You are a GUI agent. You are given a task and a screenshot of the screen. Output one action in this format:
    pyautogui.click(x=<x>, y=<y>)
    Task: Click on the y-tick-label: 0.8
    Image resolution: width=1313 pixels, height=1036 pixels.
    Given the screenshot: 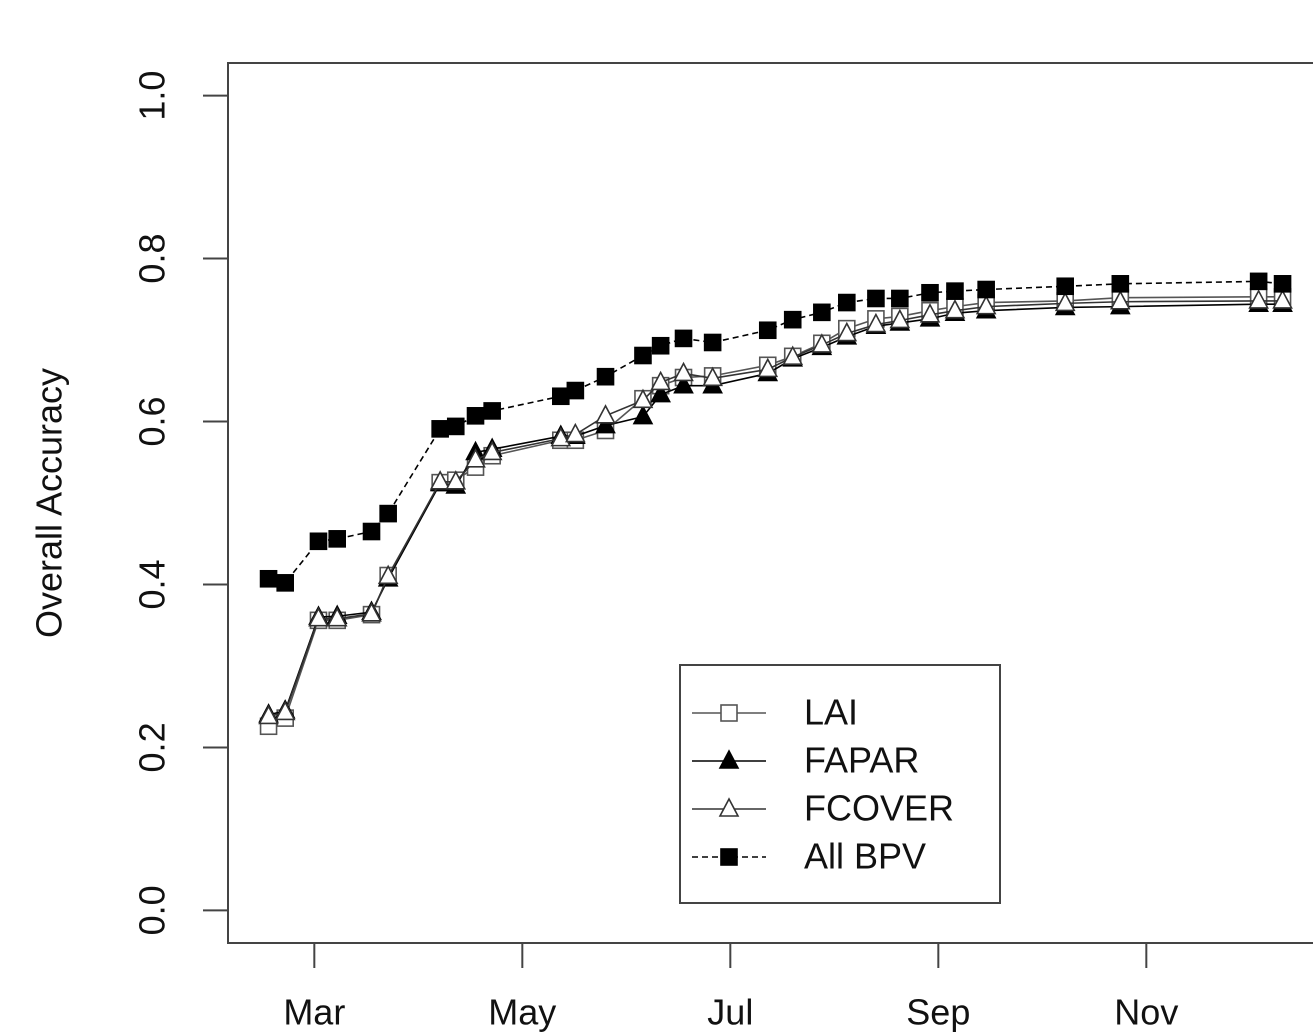 What is the action you would take?
    pyautogui.click(x=152, y=259)
    